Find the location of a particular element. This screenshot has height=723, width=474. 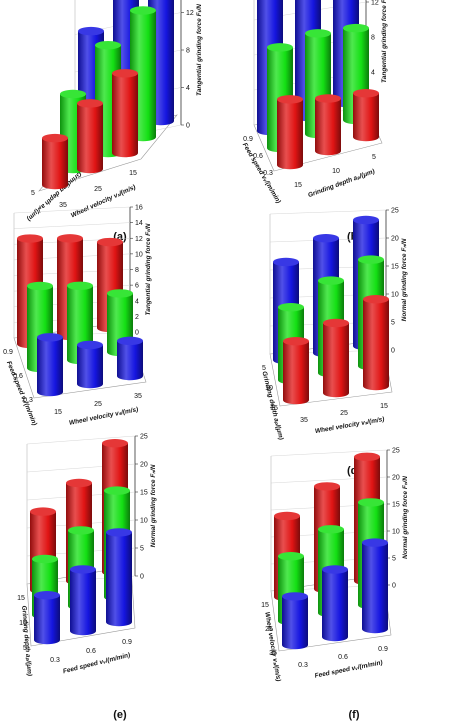

col-tick-label: 0.6 is located at coordinates (91, 651).